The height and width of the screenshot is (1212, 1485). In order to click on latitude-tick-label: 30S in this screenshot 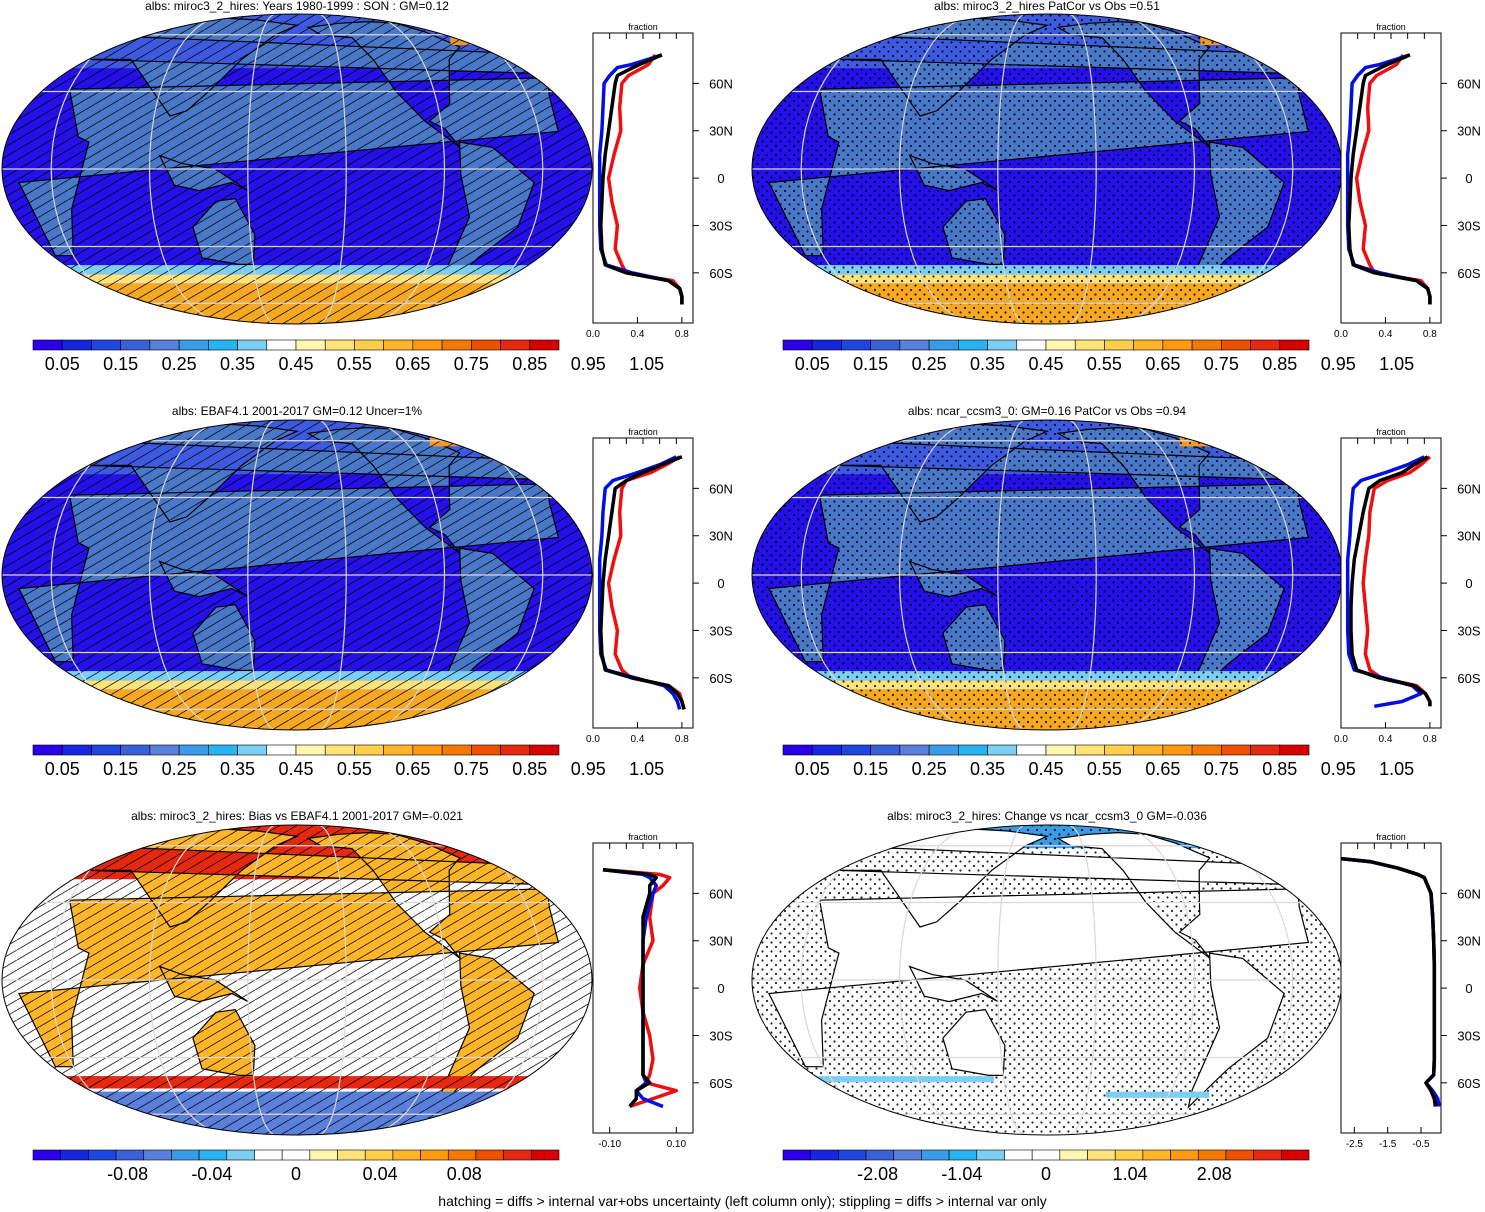, I will do `click(720, 1035)`.